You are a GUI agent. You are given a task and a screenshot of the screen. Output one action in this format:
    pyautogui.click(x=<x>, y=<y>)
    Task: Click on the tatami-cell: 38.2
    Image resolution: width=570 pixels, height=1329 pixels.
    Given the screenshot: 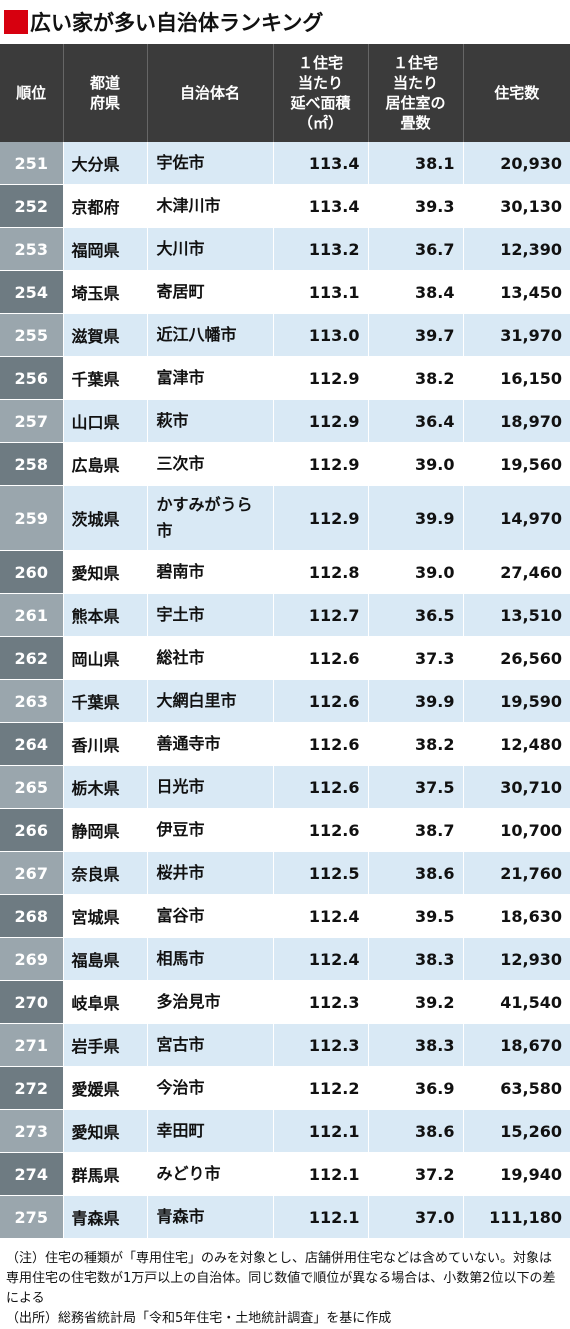 What is the action you would take?
    pyautogui.click(x=415, y=378)
    